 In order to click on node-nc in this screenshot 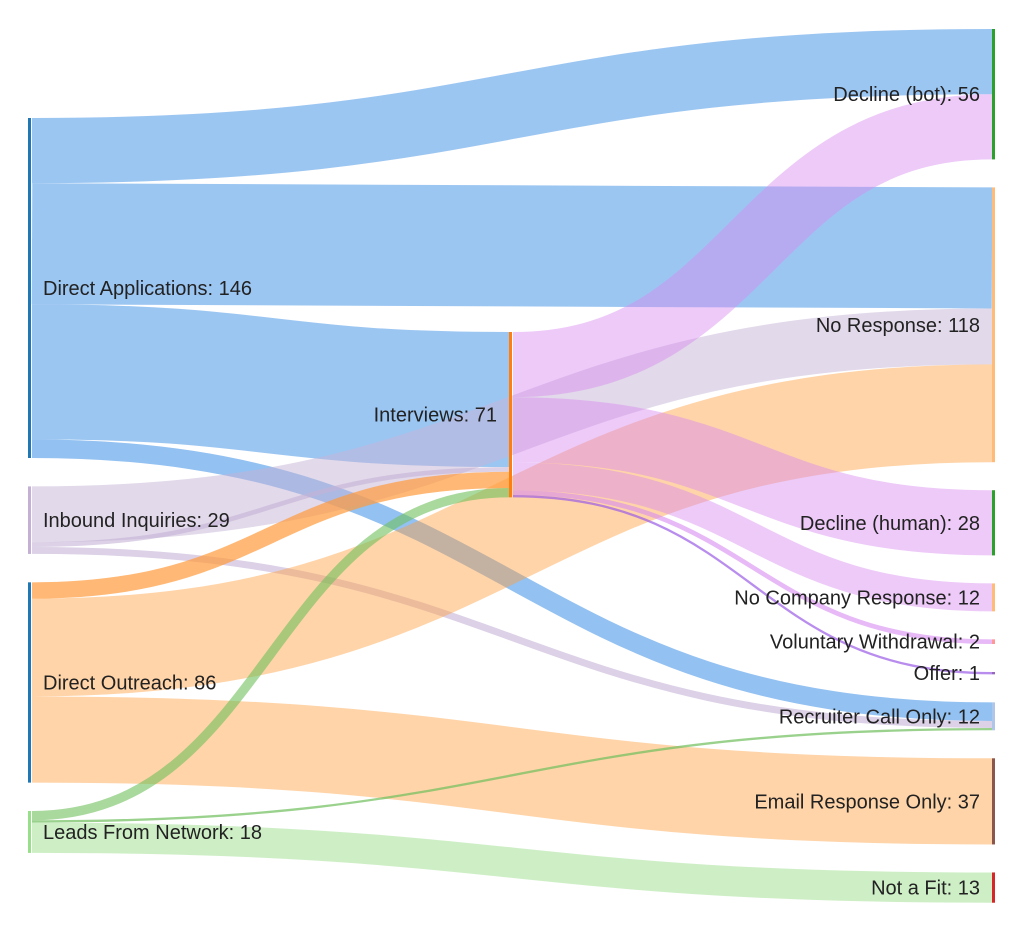, I will do `click(993, 597)`.